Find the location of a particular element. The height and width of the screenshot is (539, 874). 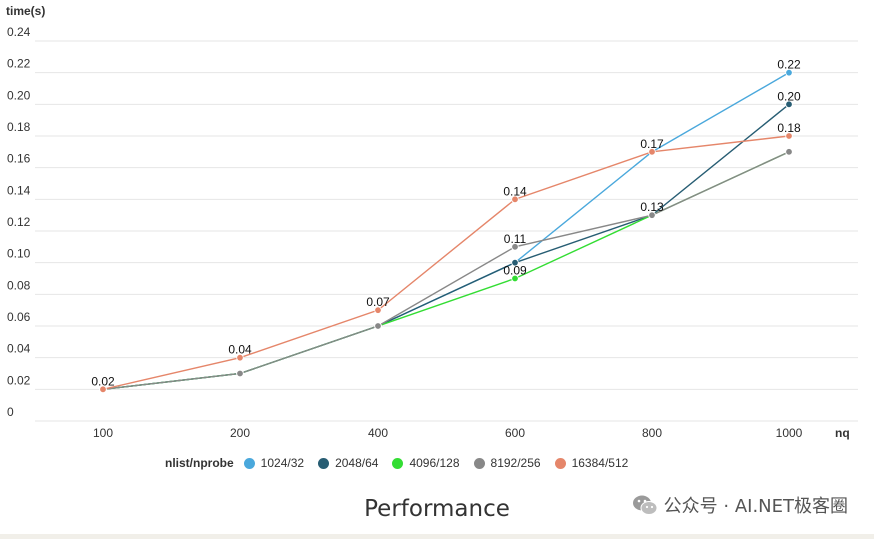

legend-title: nlist/nprobe is located at coordinates (199, 463).